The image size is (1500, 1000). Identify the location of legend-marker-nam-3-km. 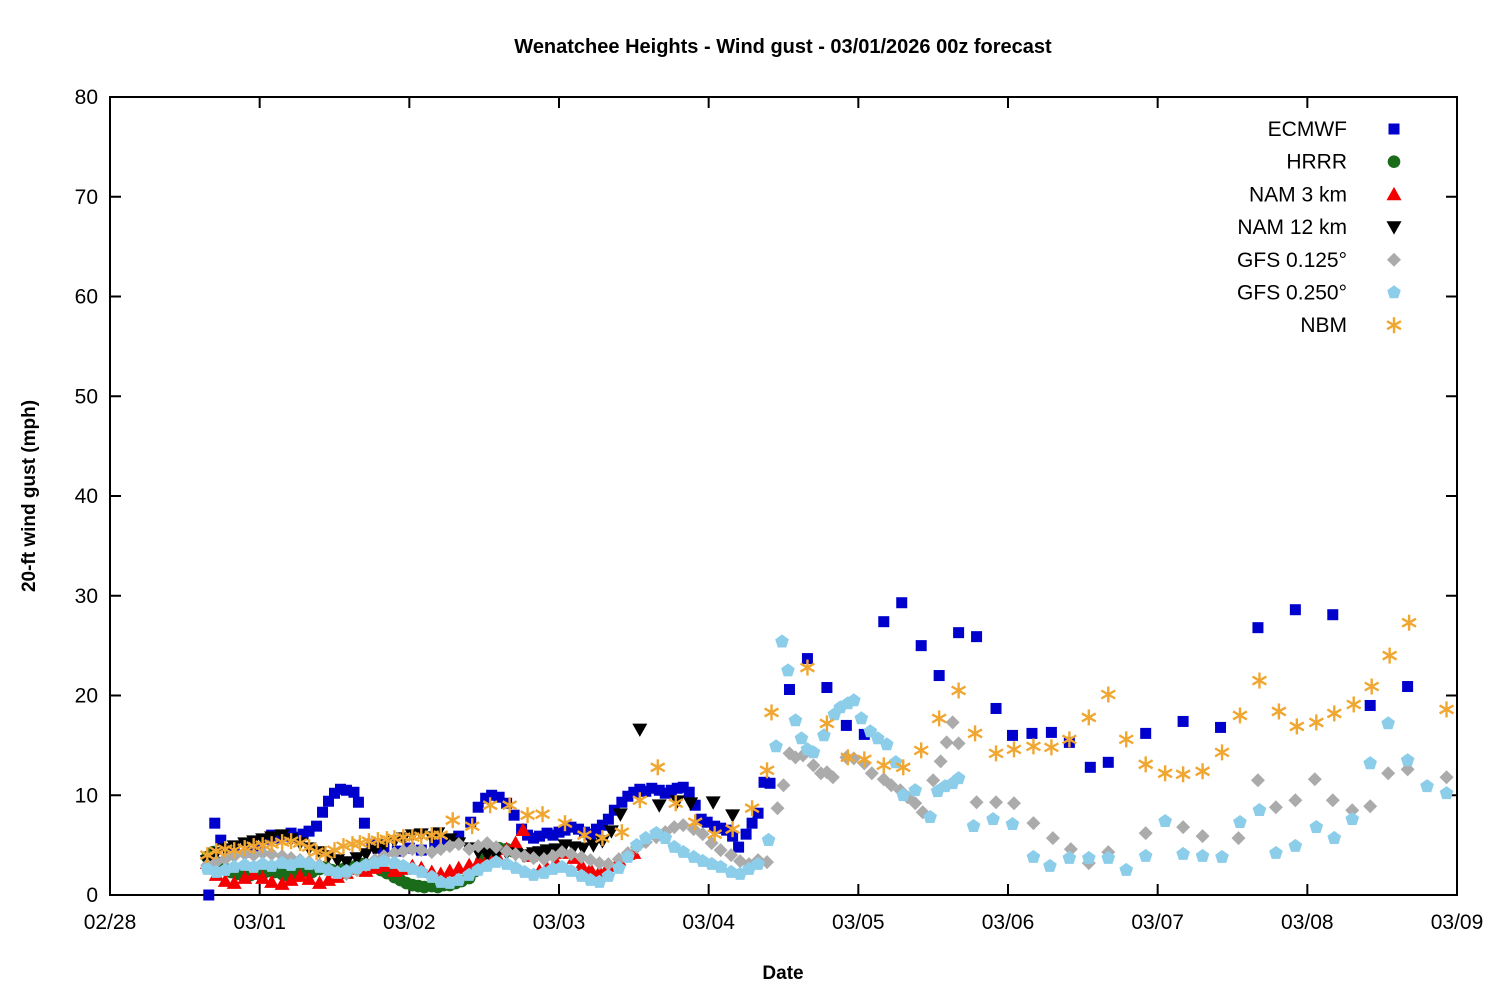
(1394, 193).